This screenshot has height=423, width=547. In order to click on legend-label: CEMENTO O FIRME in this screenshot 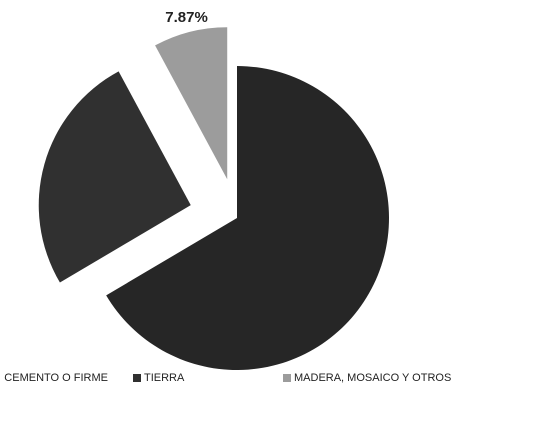, I will do `click(56, 378)`.